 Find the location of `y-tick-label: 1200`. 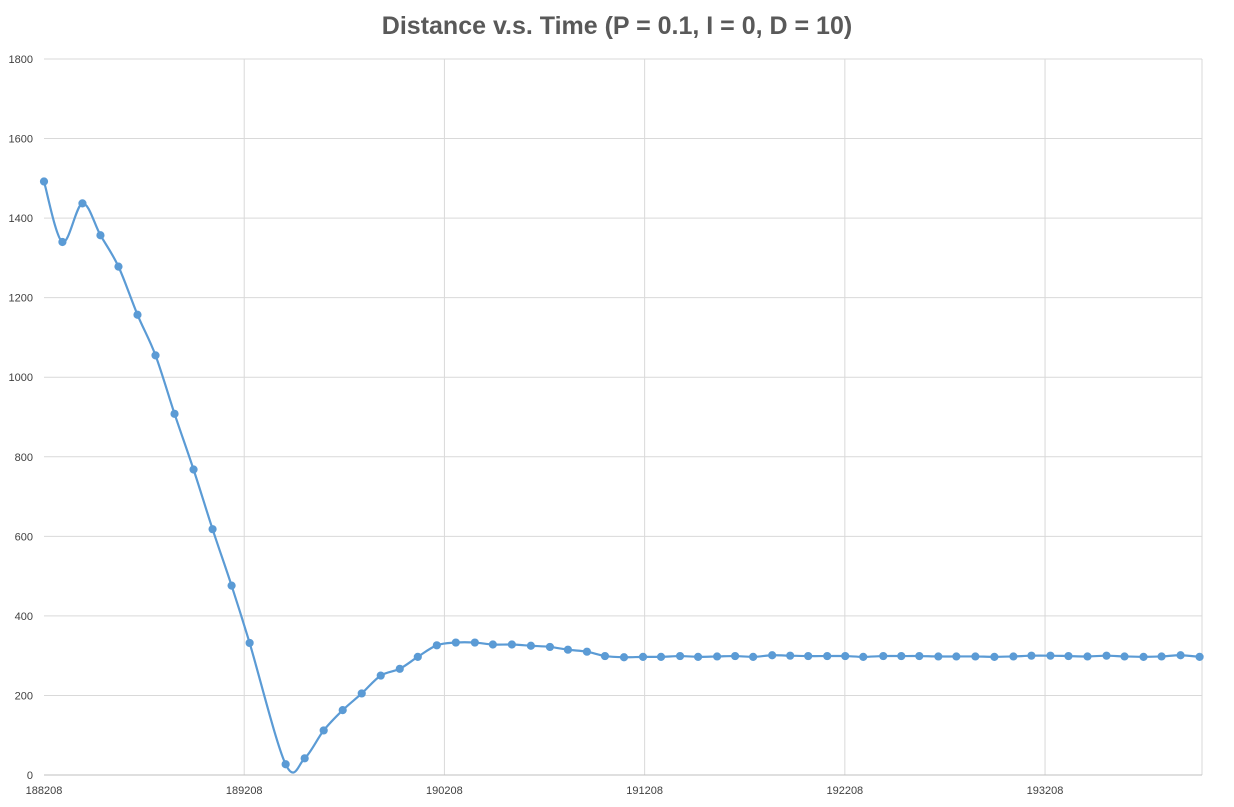

y-tick-label: 1200 is located at coordinates (21, 299).